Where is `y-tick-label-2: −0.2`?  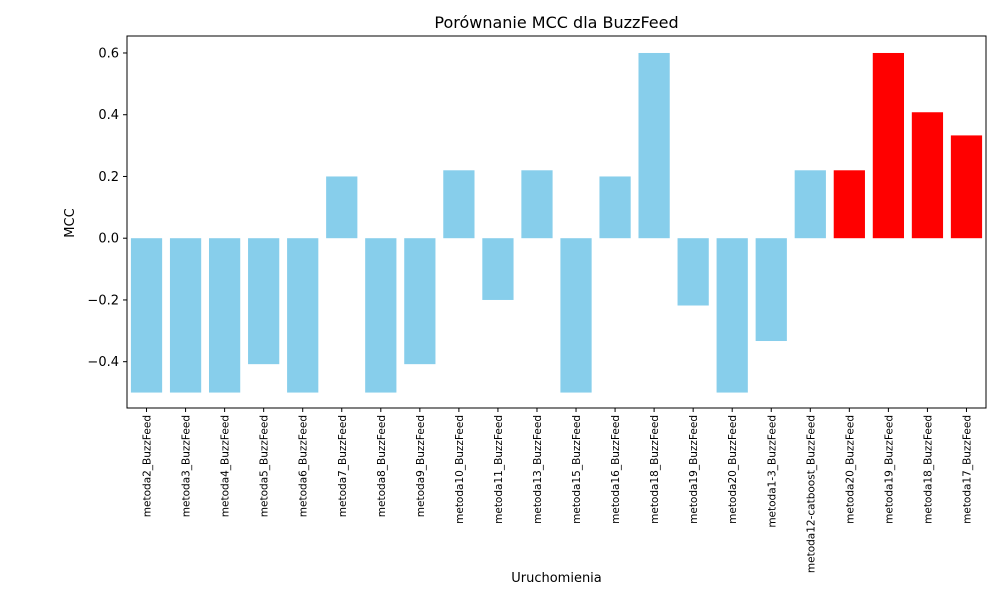 y-tick-label-2: −0.2 is located at coordinates (103, 300).